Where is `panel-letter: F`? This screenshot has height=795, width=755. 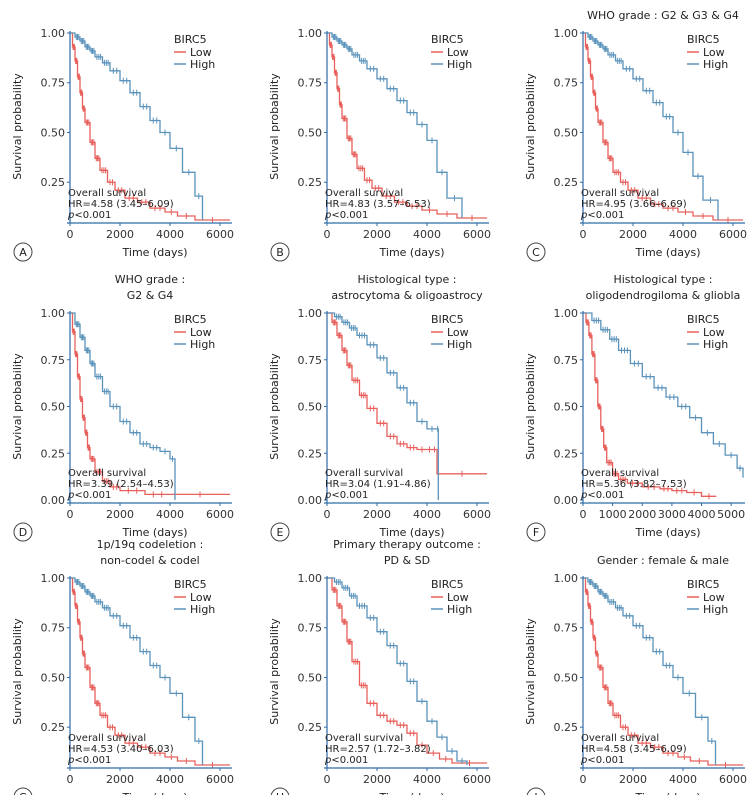 panel-letter: F is located at coordinates (536, 532).